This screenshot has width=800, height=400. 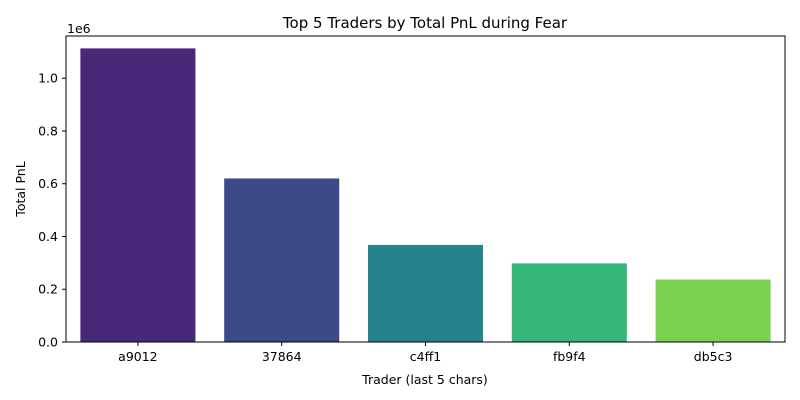 I want to click on x-tick-label: db5c3, so click(x=713, y=356).